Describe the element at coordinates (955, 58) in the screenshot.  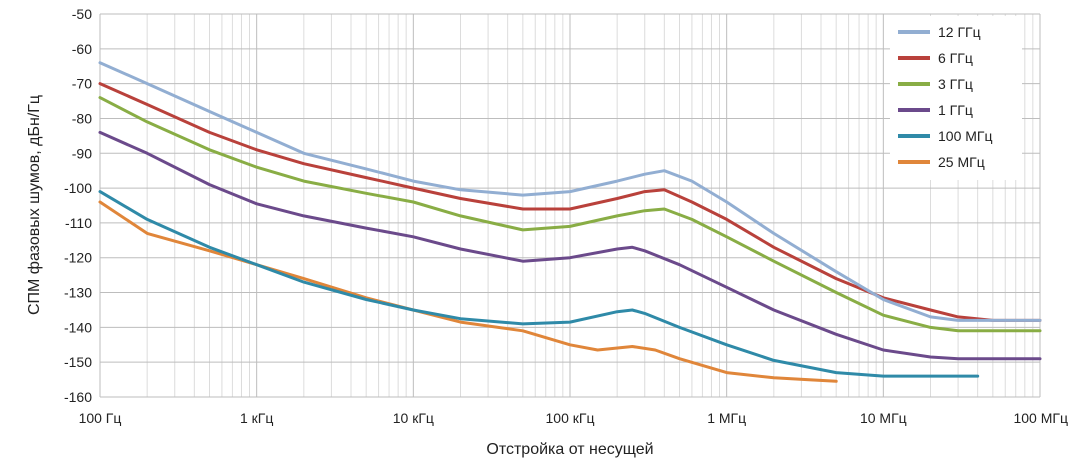
I see `legend-label: 6 ГГц` at that location.